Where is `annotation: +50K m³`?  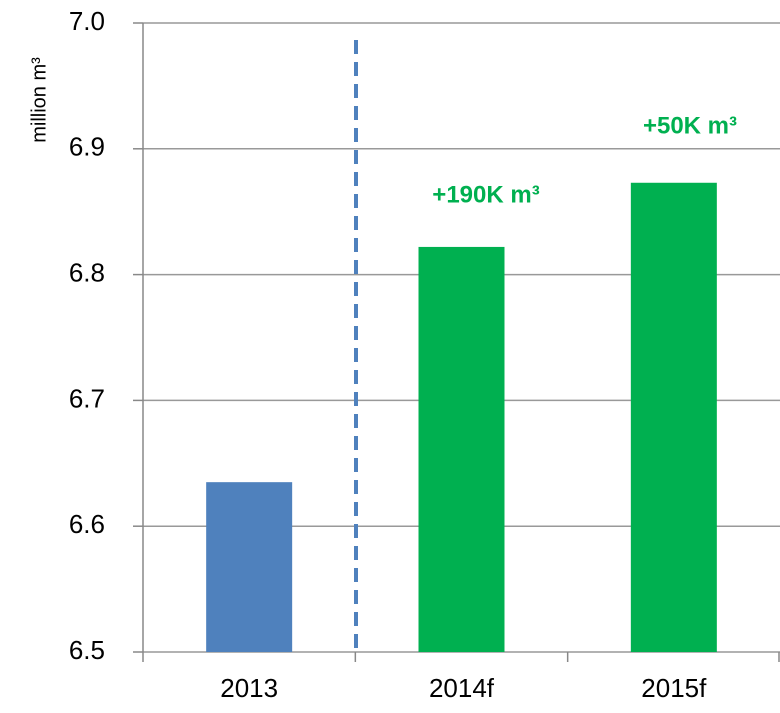 annotation: +50K m³ is located at coordinates (690, 125).